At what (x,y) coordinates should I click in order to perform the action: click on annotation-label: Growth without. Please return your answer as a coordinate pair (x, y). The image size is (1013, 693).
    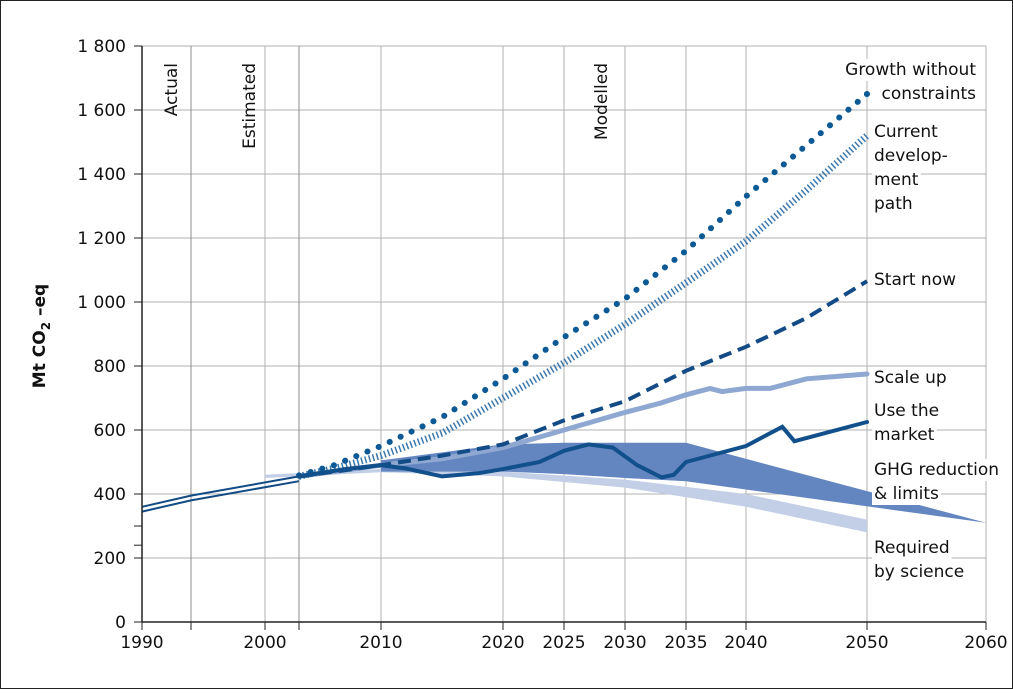
    Looking at the image, I should click on (910, 70).